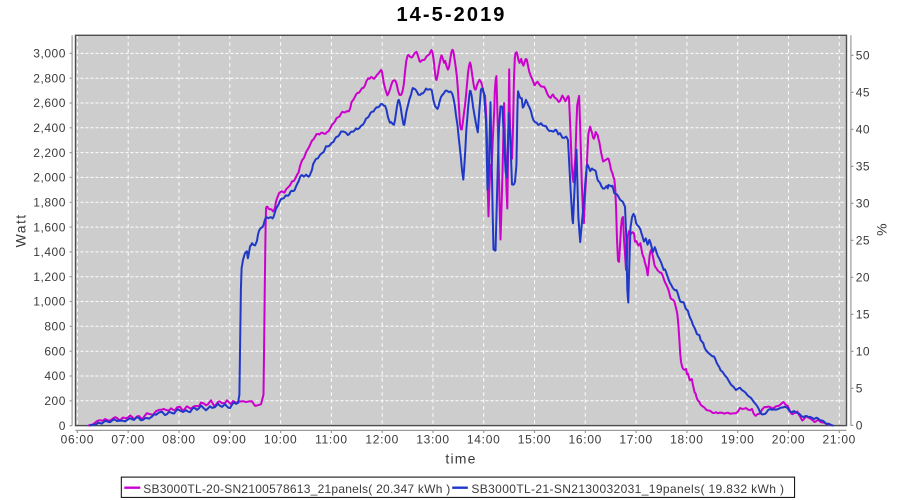 This screenshot has height=500, width=900. Describe the element at coordinates (451, 15) in the screenshot. I see `svg-text: 14-5-2019` at that location.